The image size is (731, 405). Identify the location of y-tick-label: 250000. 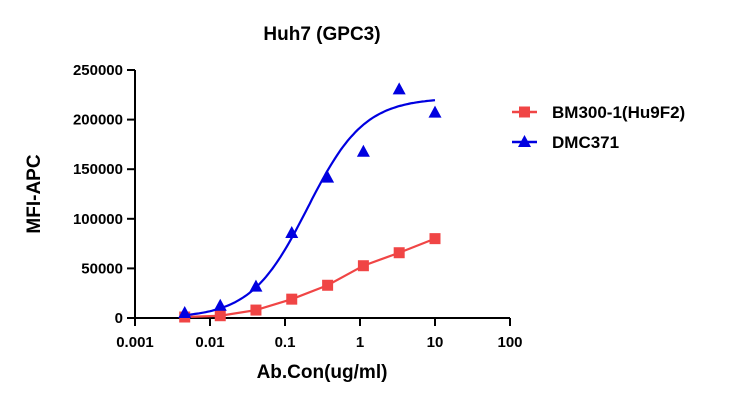
(98, 70).